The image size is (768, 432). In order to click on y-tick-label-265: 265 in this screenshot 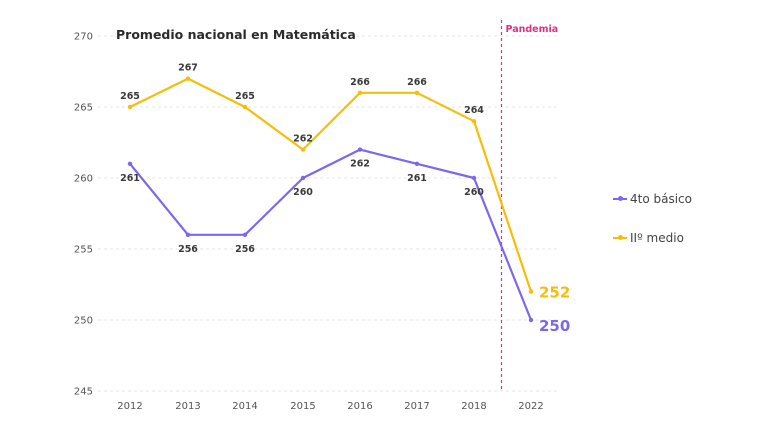, I will do `click(83, 108)`.